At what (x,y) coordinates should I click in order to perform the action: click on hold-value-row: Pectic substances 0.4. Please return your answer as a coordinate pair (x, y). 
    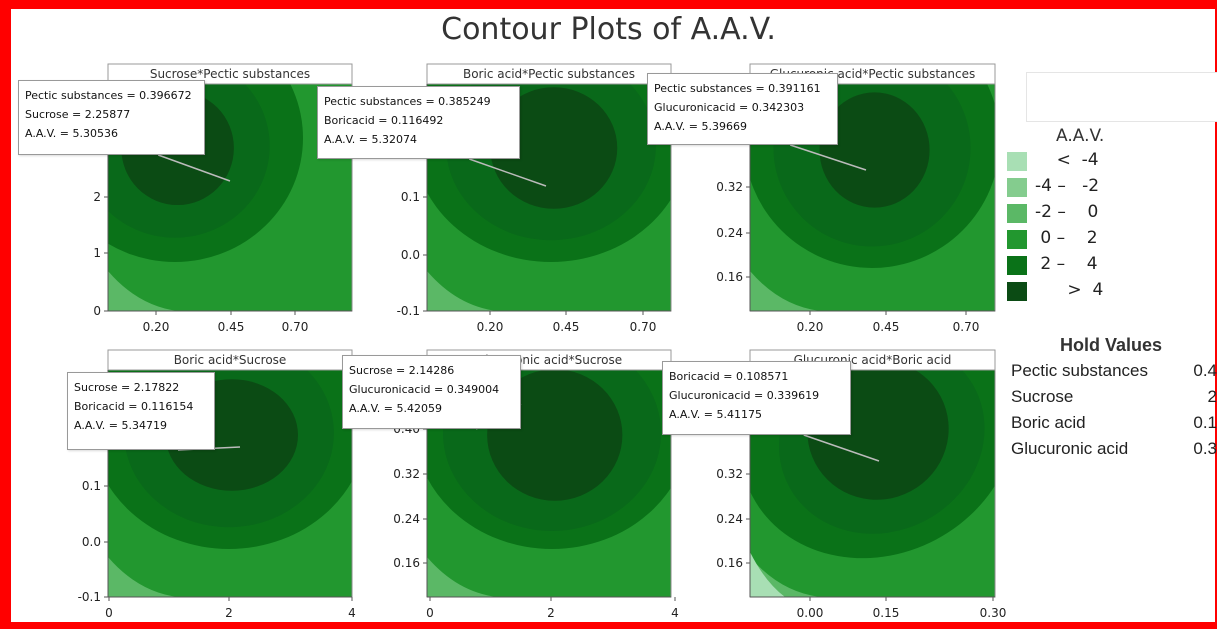
    Looking at the image, I should click on (1114, 373).